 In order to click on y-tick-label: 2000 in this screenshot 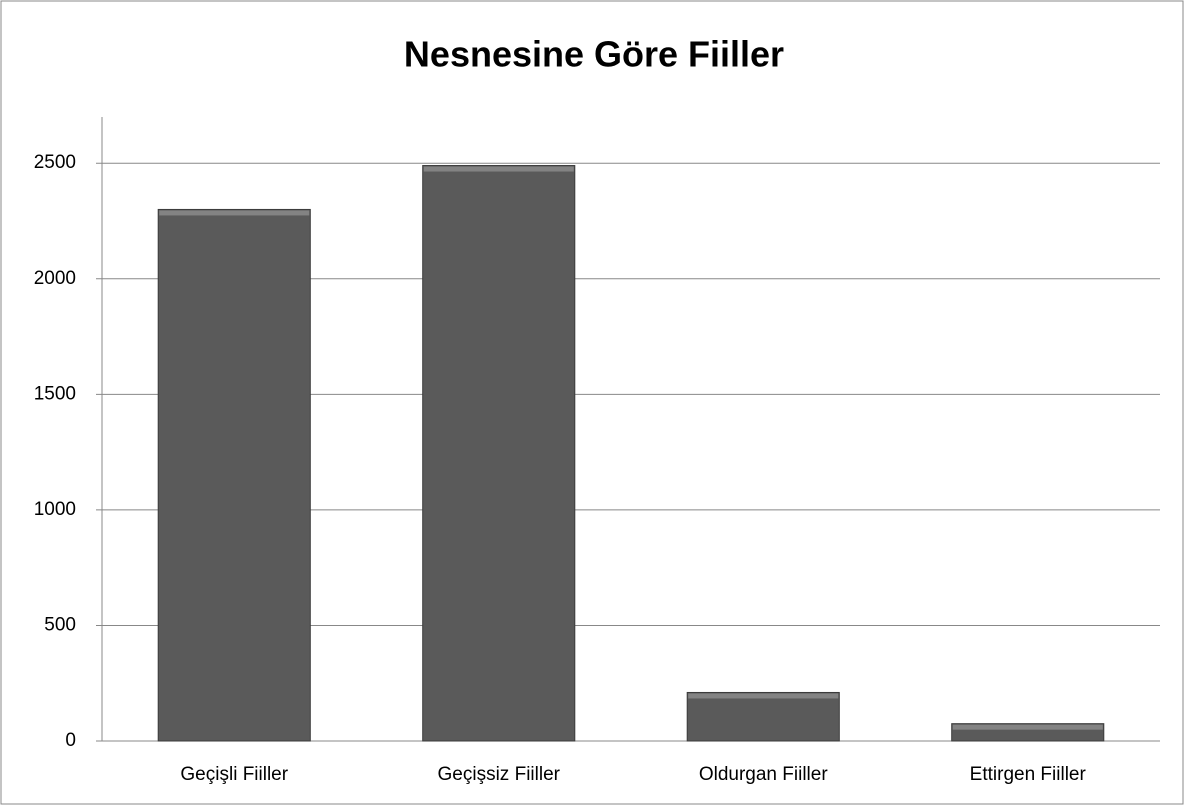, I will do `click(55, 278)`.